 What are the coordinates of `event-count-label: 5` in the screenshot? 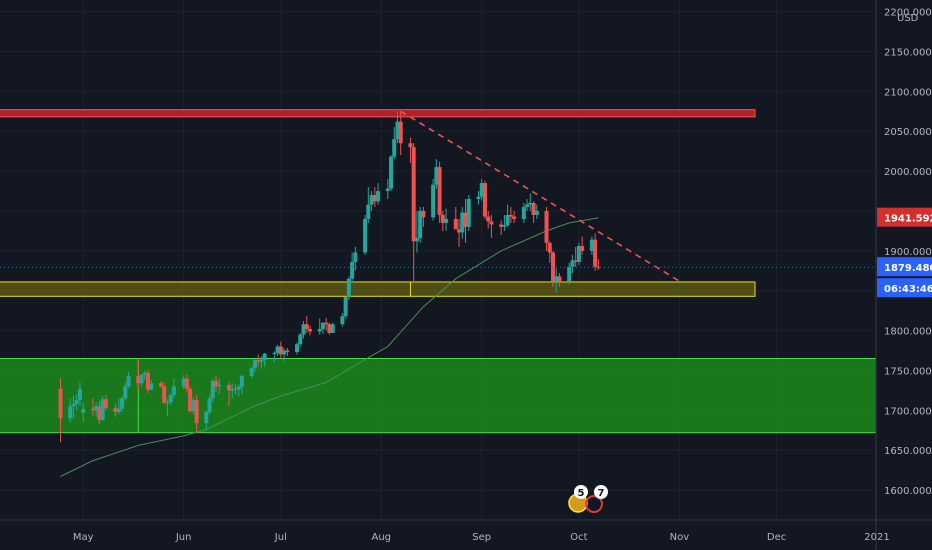 It's located at (581, 493).